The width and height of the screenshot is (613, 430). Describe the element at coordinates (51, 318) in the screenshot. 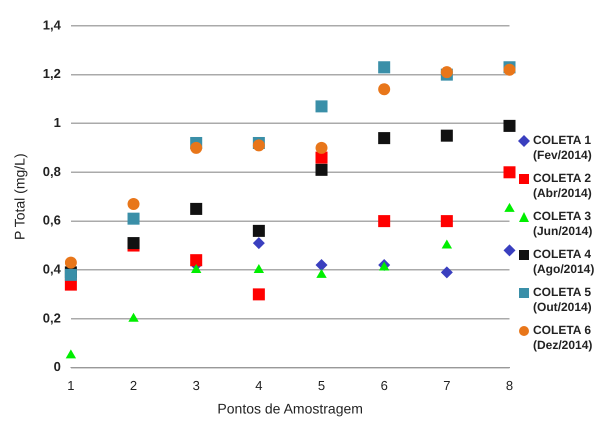

I see `y-tick-label: 0,2` at that location.